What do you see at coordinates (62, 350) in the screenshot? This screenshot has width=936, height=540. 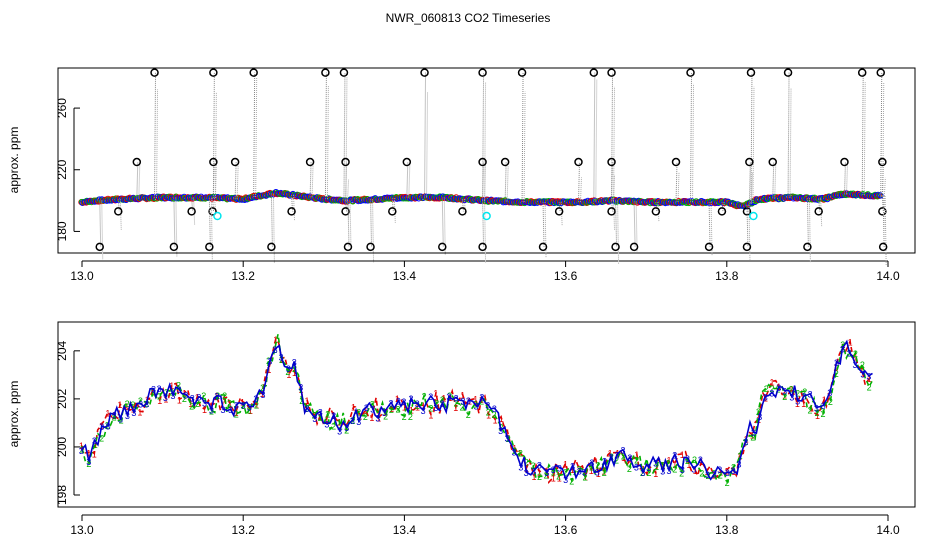 I see `y-tick-label: 204` at bounding box center [62, 350].